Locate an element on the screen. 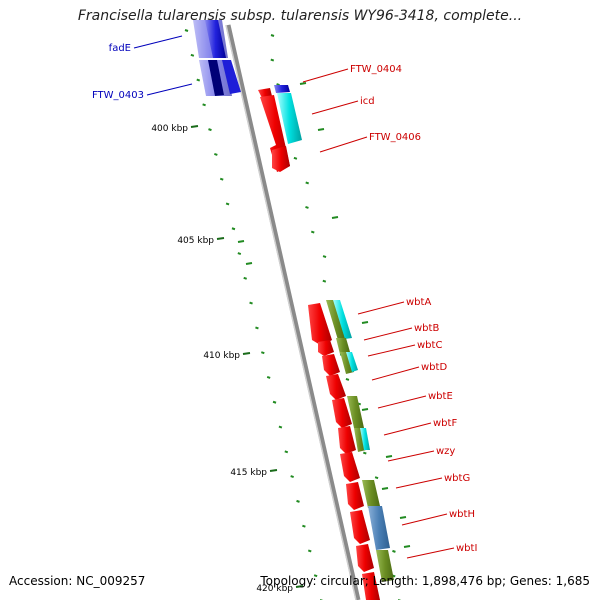  gene-icd is located at coordinates (289, 118).